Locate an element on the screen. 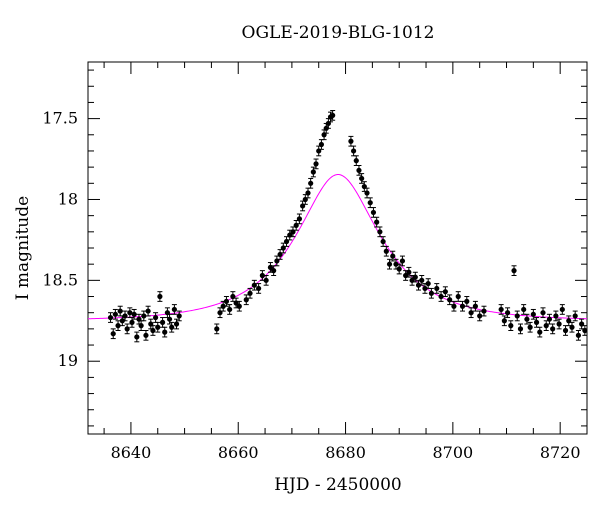  x-tick-label: 8700 is located at coordinates (453, 452).